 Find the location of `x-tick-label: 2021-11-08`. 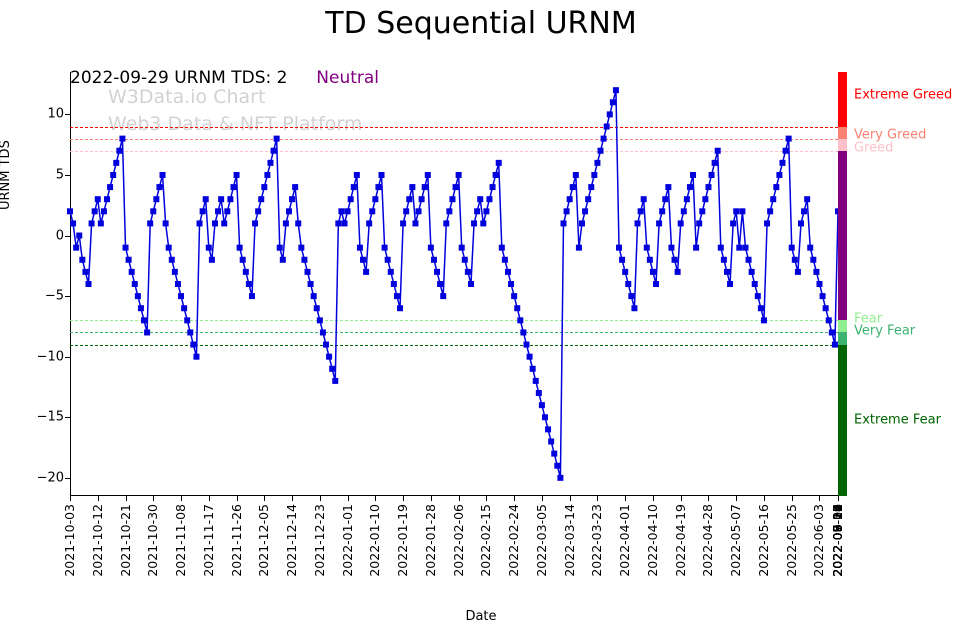

x-tick-label: 2021-11-08 is located at coordinates (181, 540).